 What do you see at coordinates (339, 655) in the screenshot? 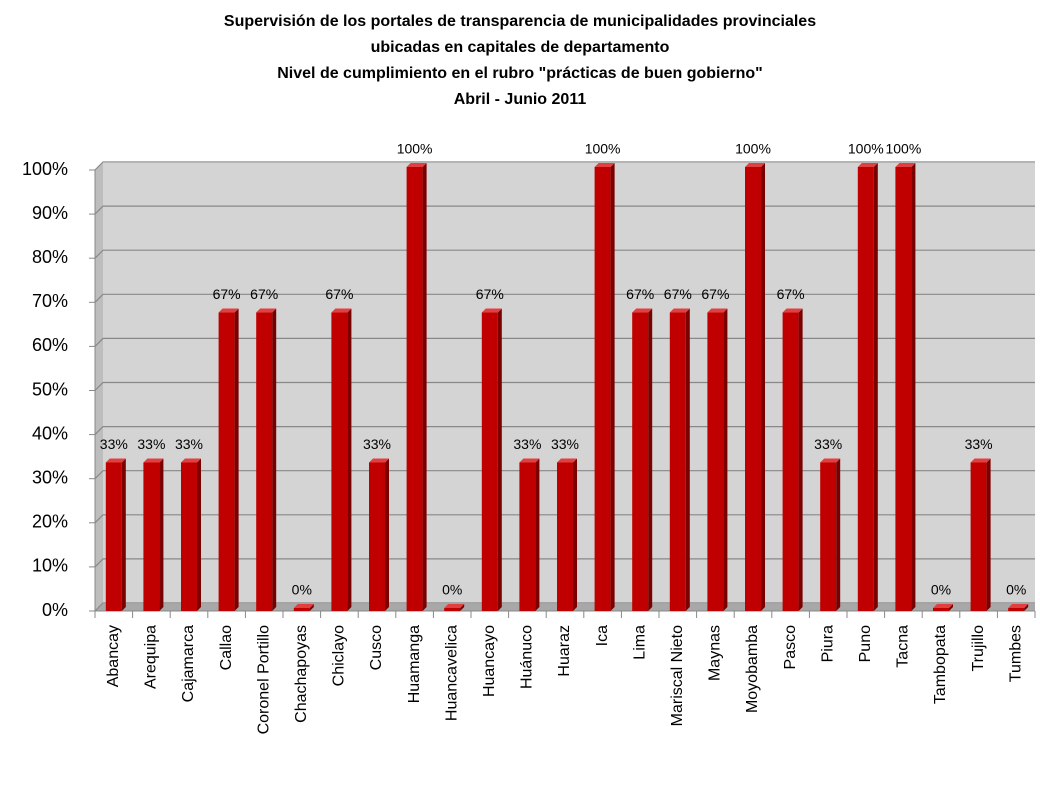
I see `x-tick-label: Chiclayo` at bounding box center [339, 655].